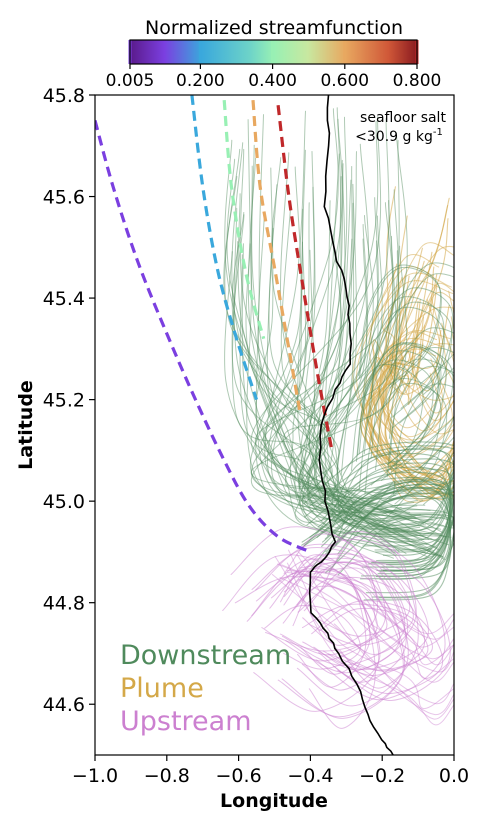 This screenshot has width=480, height=824. I want to click on colorbar-frame, so click(273, 52).